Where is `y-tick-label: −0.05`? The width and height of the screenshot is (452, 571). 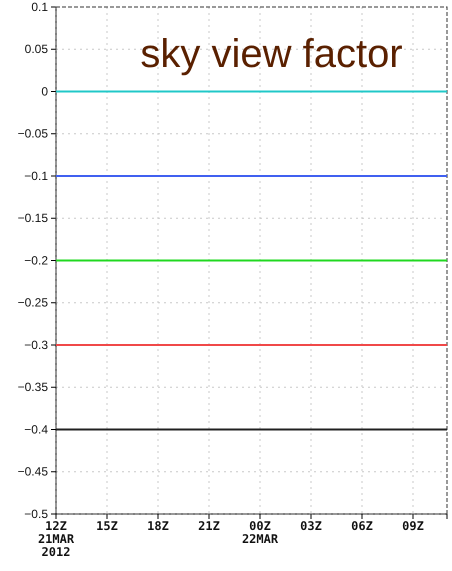 y-tick-label: −0.05 is located at coordinates (33, 133).